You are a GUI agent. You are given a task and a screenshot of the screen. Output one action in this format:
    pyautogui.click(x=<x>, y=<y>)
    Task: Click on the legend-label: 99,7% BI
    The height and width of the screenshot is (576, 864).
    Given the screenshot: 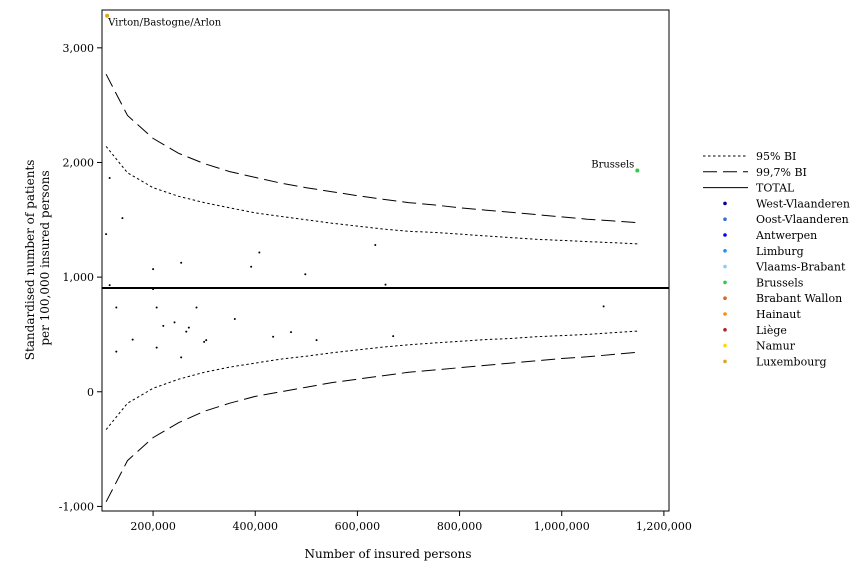 What is the action you would take?
    pyautogui.click(x=781, y=172)
    